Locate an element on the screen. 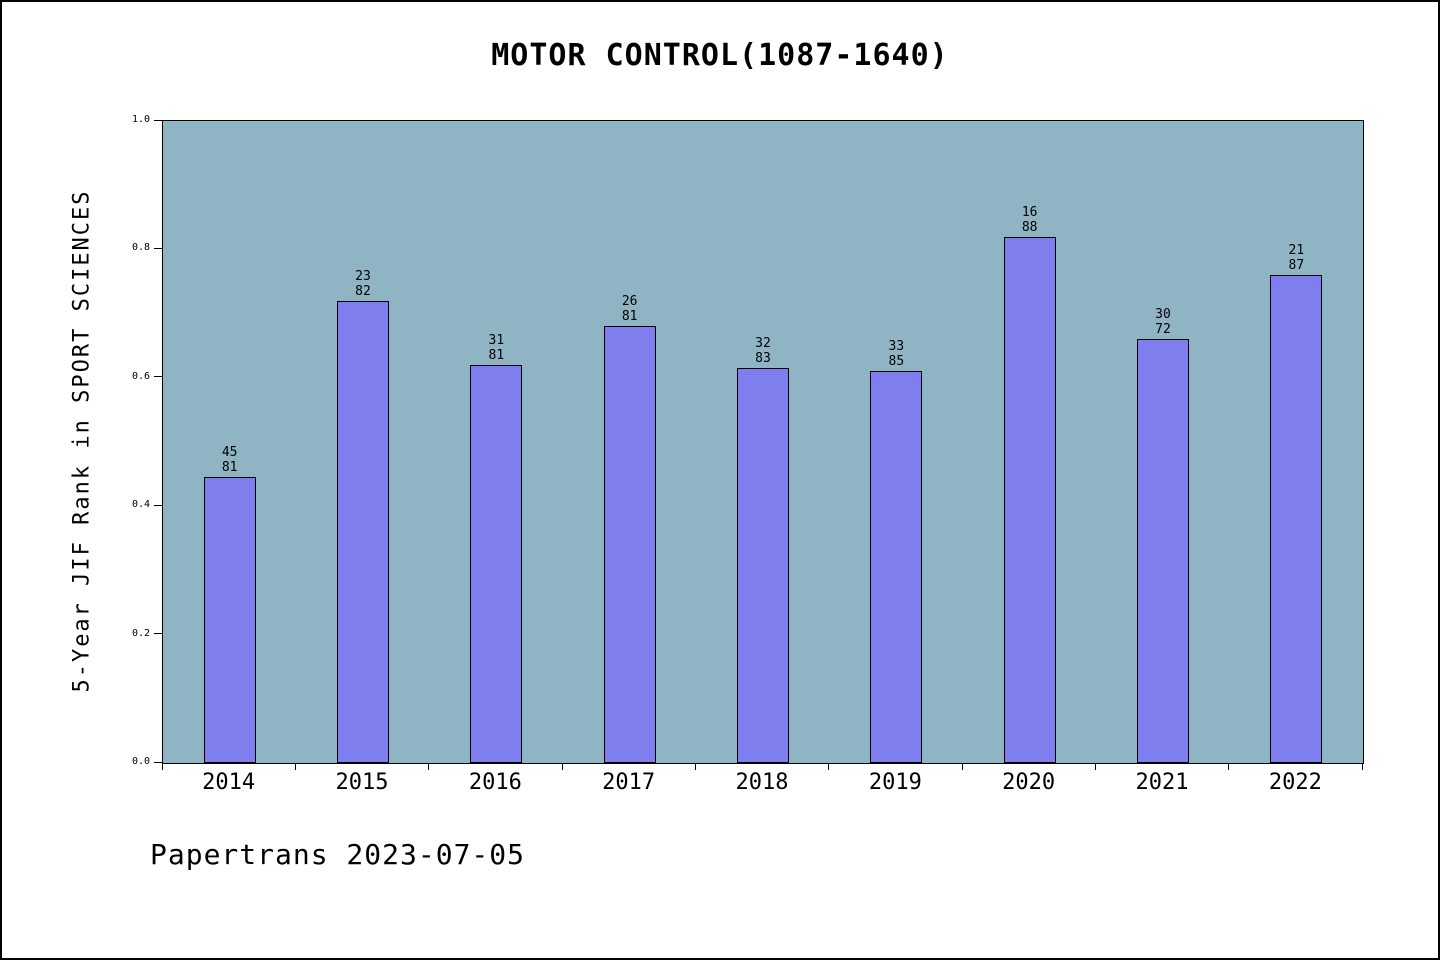 The width and height of the screenshot is (1440, 960). x-tick-label-2019: 2019 is located at coordinates (895, 782).